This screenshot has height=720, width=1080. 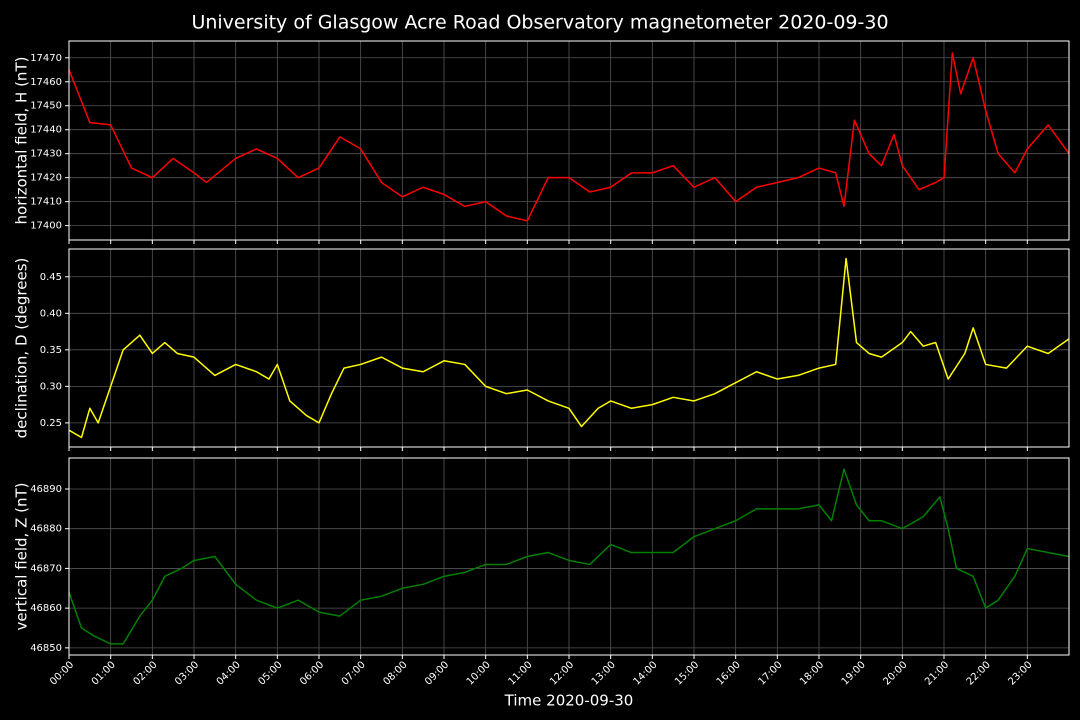 I want to click on x-tick-label: 05:00, so click(x=270, y=673).